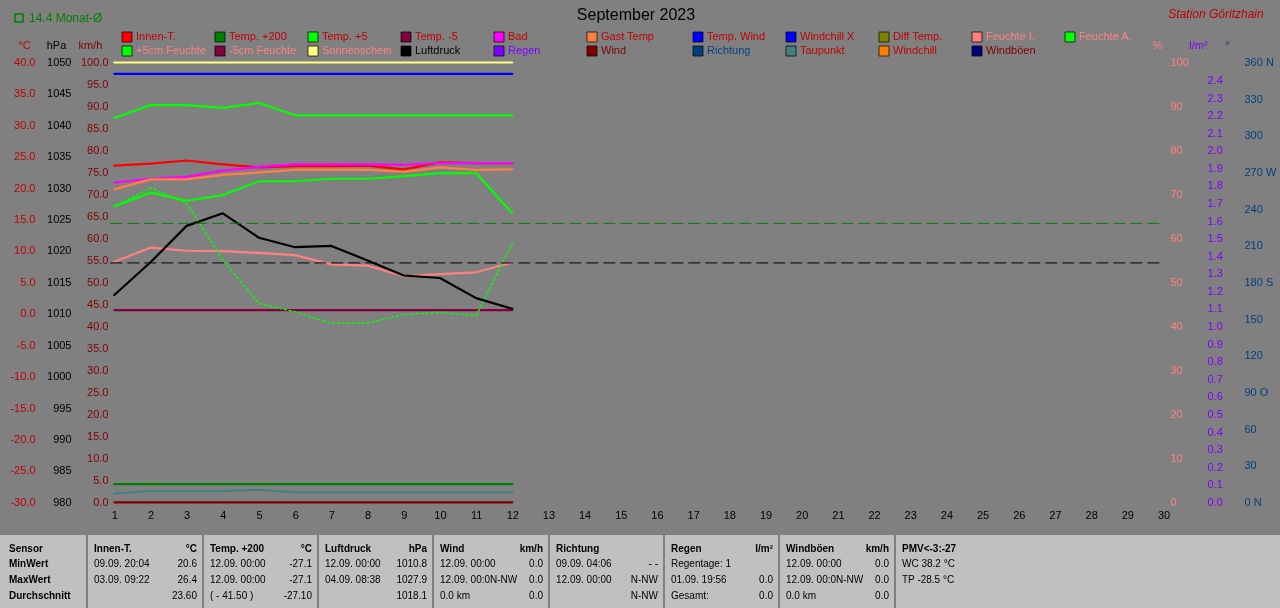 This screenshot has height=608, width=1280. Describe the element at coordinates (357, 50) in the screenshot. I see `legend-label: Sonnenschein` at that location.